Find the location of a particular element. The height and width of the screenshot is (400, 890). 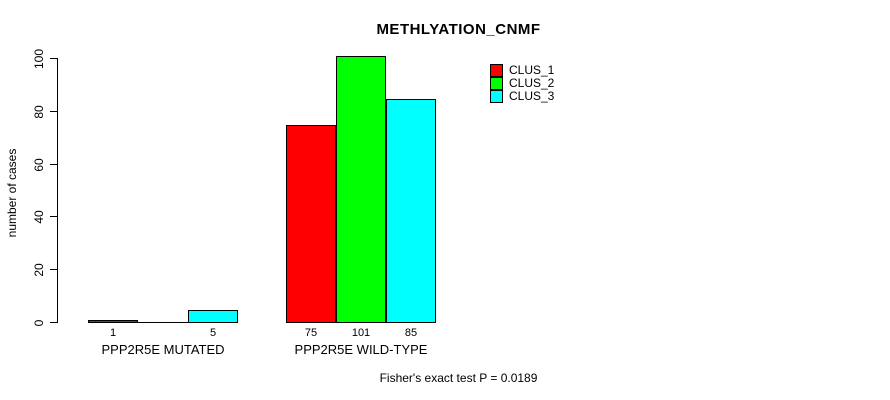

legend: CLUS_1 CLUS_2 CLUS_3 is located at coordinates (522, 83).